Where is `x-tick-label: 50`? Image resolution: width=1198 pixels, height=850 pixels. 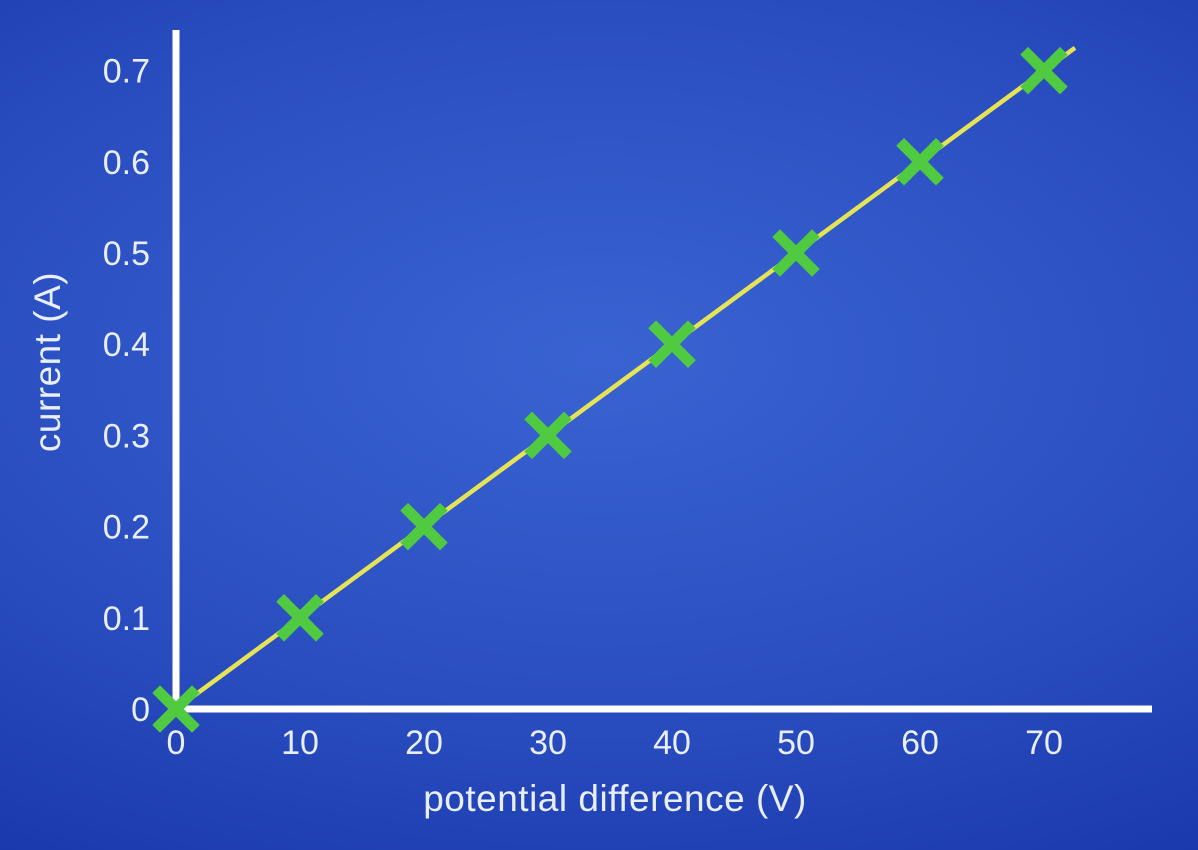
x-tick-label: 50 is located at coordinates (796, 743).